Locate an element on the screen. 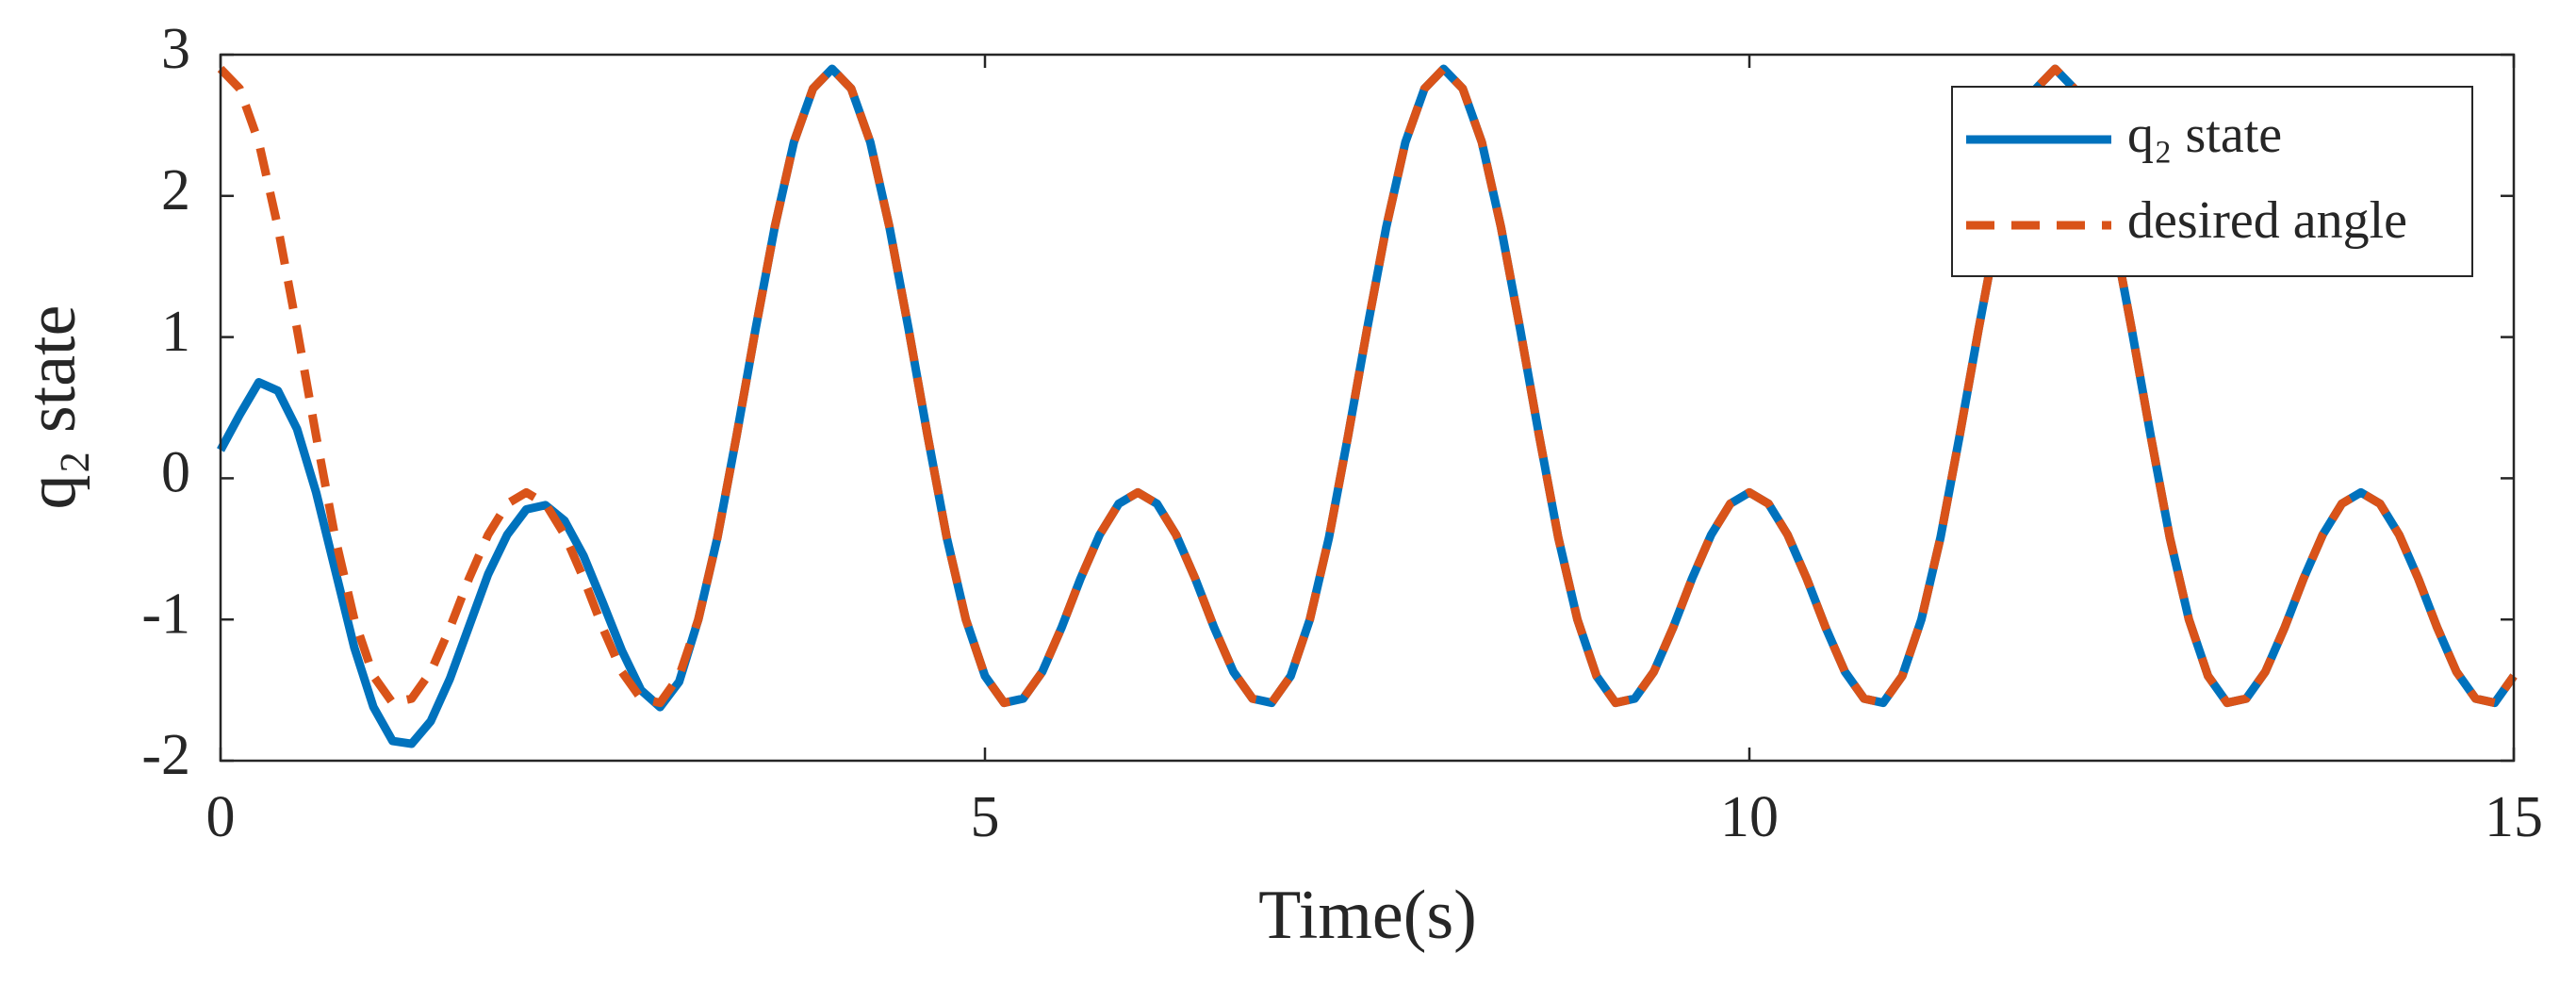  x-tick-label: 5 is located at coordinates (986, 817).